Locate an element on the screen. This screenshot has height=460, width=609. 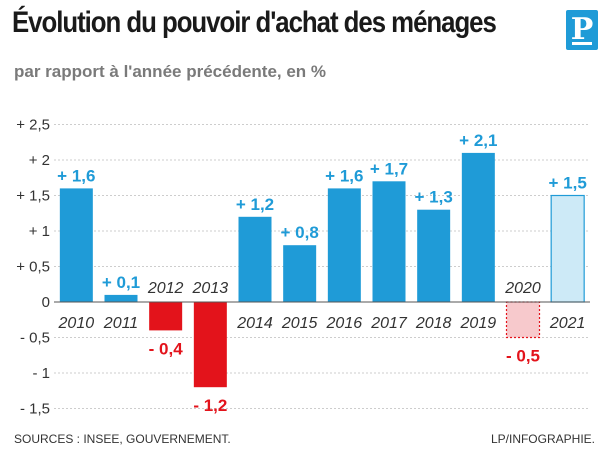
bar-2019 is located at coordinates (478, 227).